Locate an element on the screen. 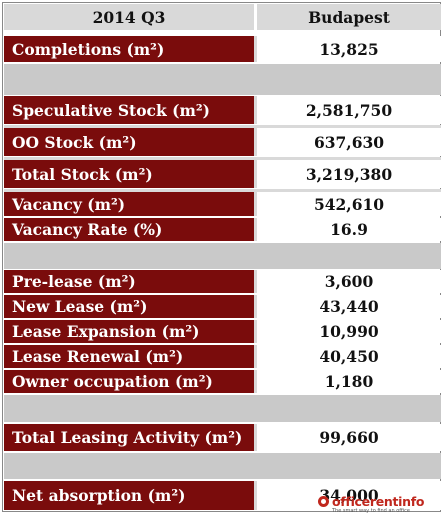 The height and width of the screenshot is (517, 444). table-row: Speculative Stock (m²) 2,581,750 is located at coordinates (222, 110).